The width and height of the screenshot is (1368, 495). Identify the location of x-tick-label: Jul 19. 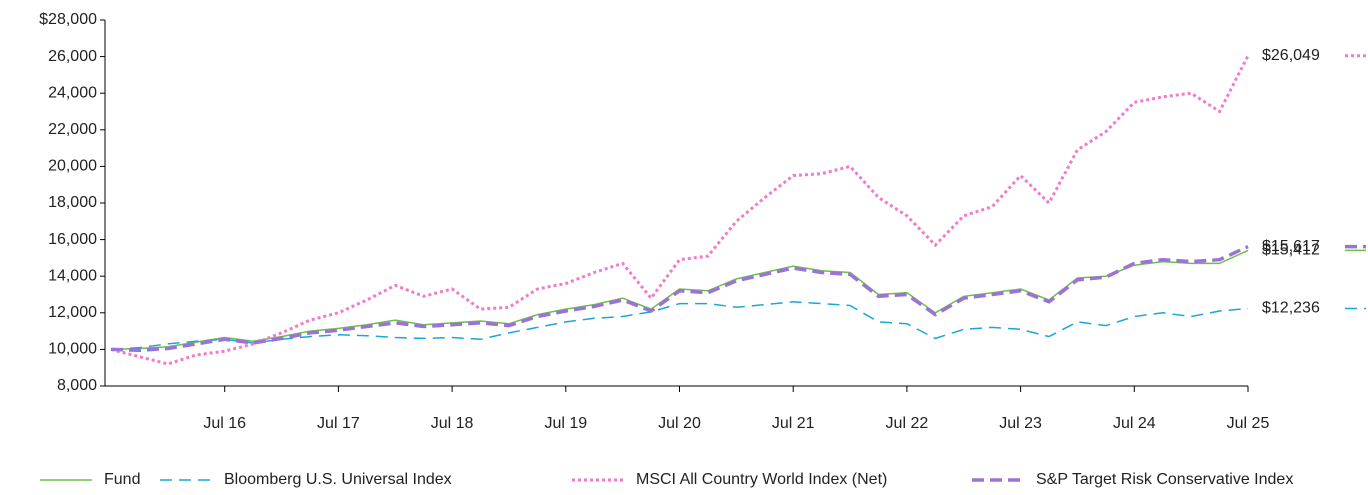
(565, 423).